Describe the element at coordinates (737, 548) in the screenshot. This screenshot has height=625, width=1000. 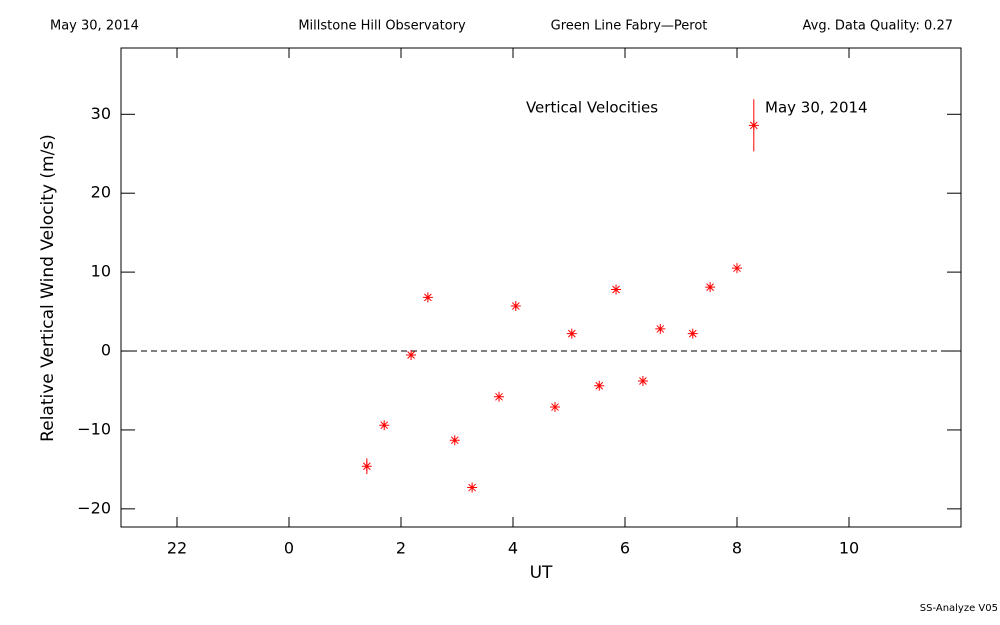
I see `x-tick-label: 8` at that location.